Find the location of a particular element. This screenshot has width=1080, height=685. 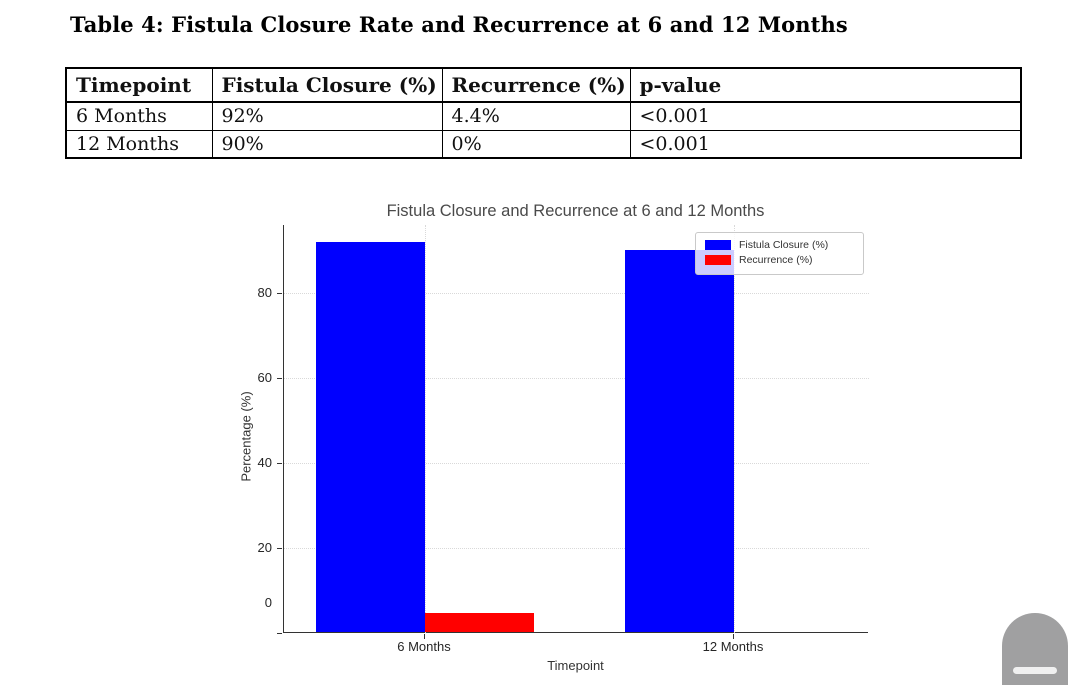

cell-closure: 90% is located at coordinates (327, 144).